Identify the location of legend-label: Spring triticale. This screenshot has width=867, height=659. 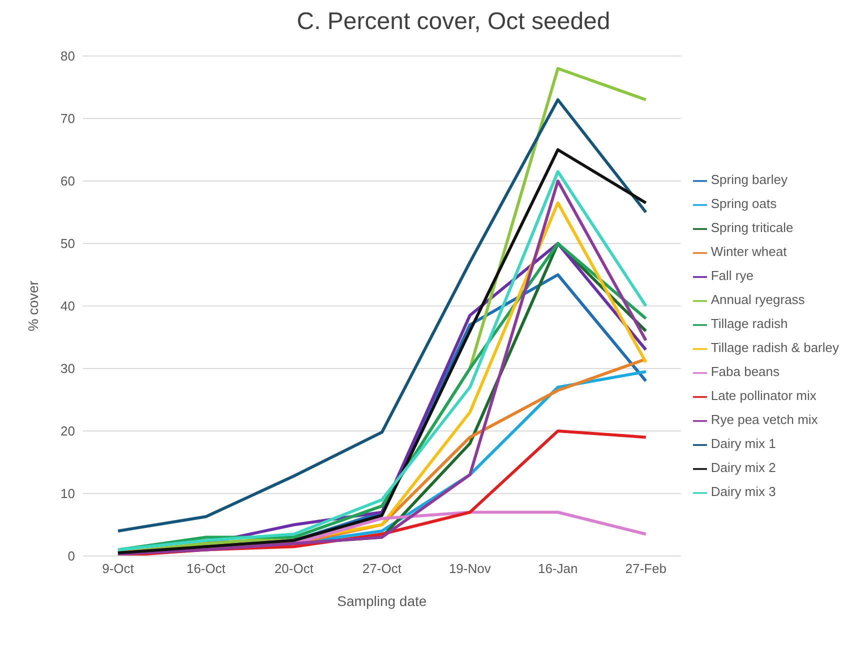
(752, 227).